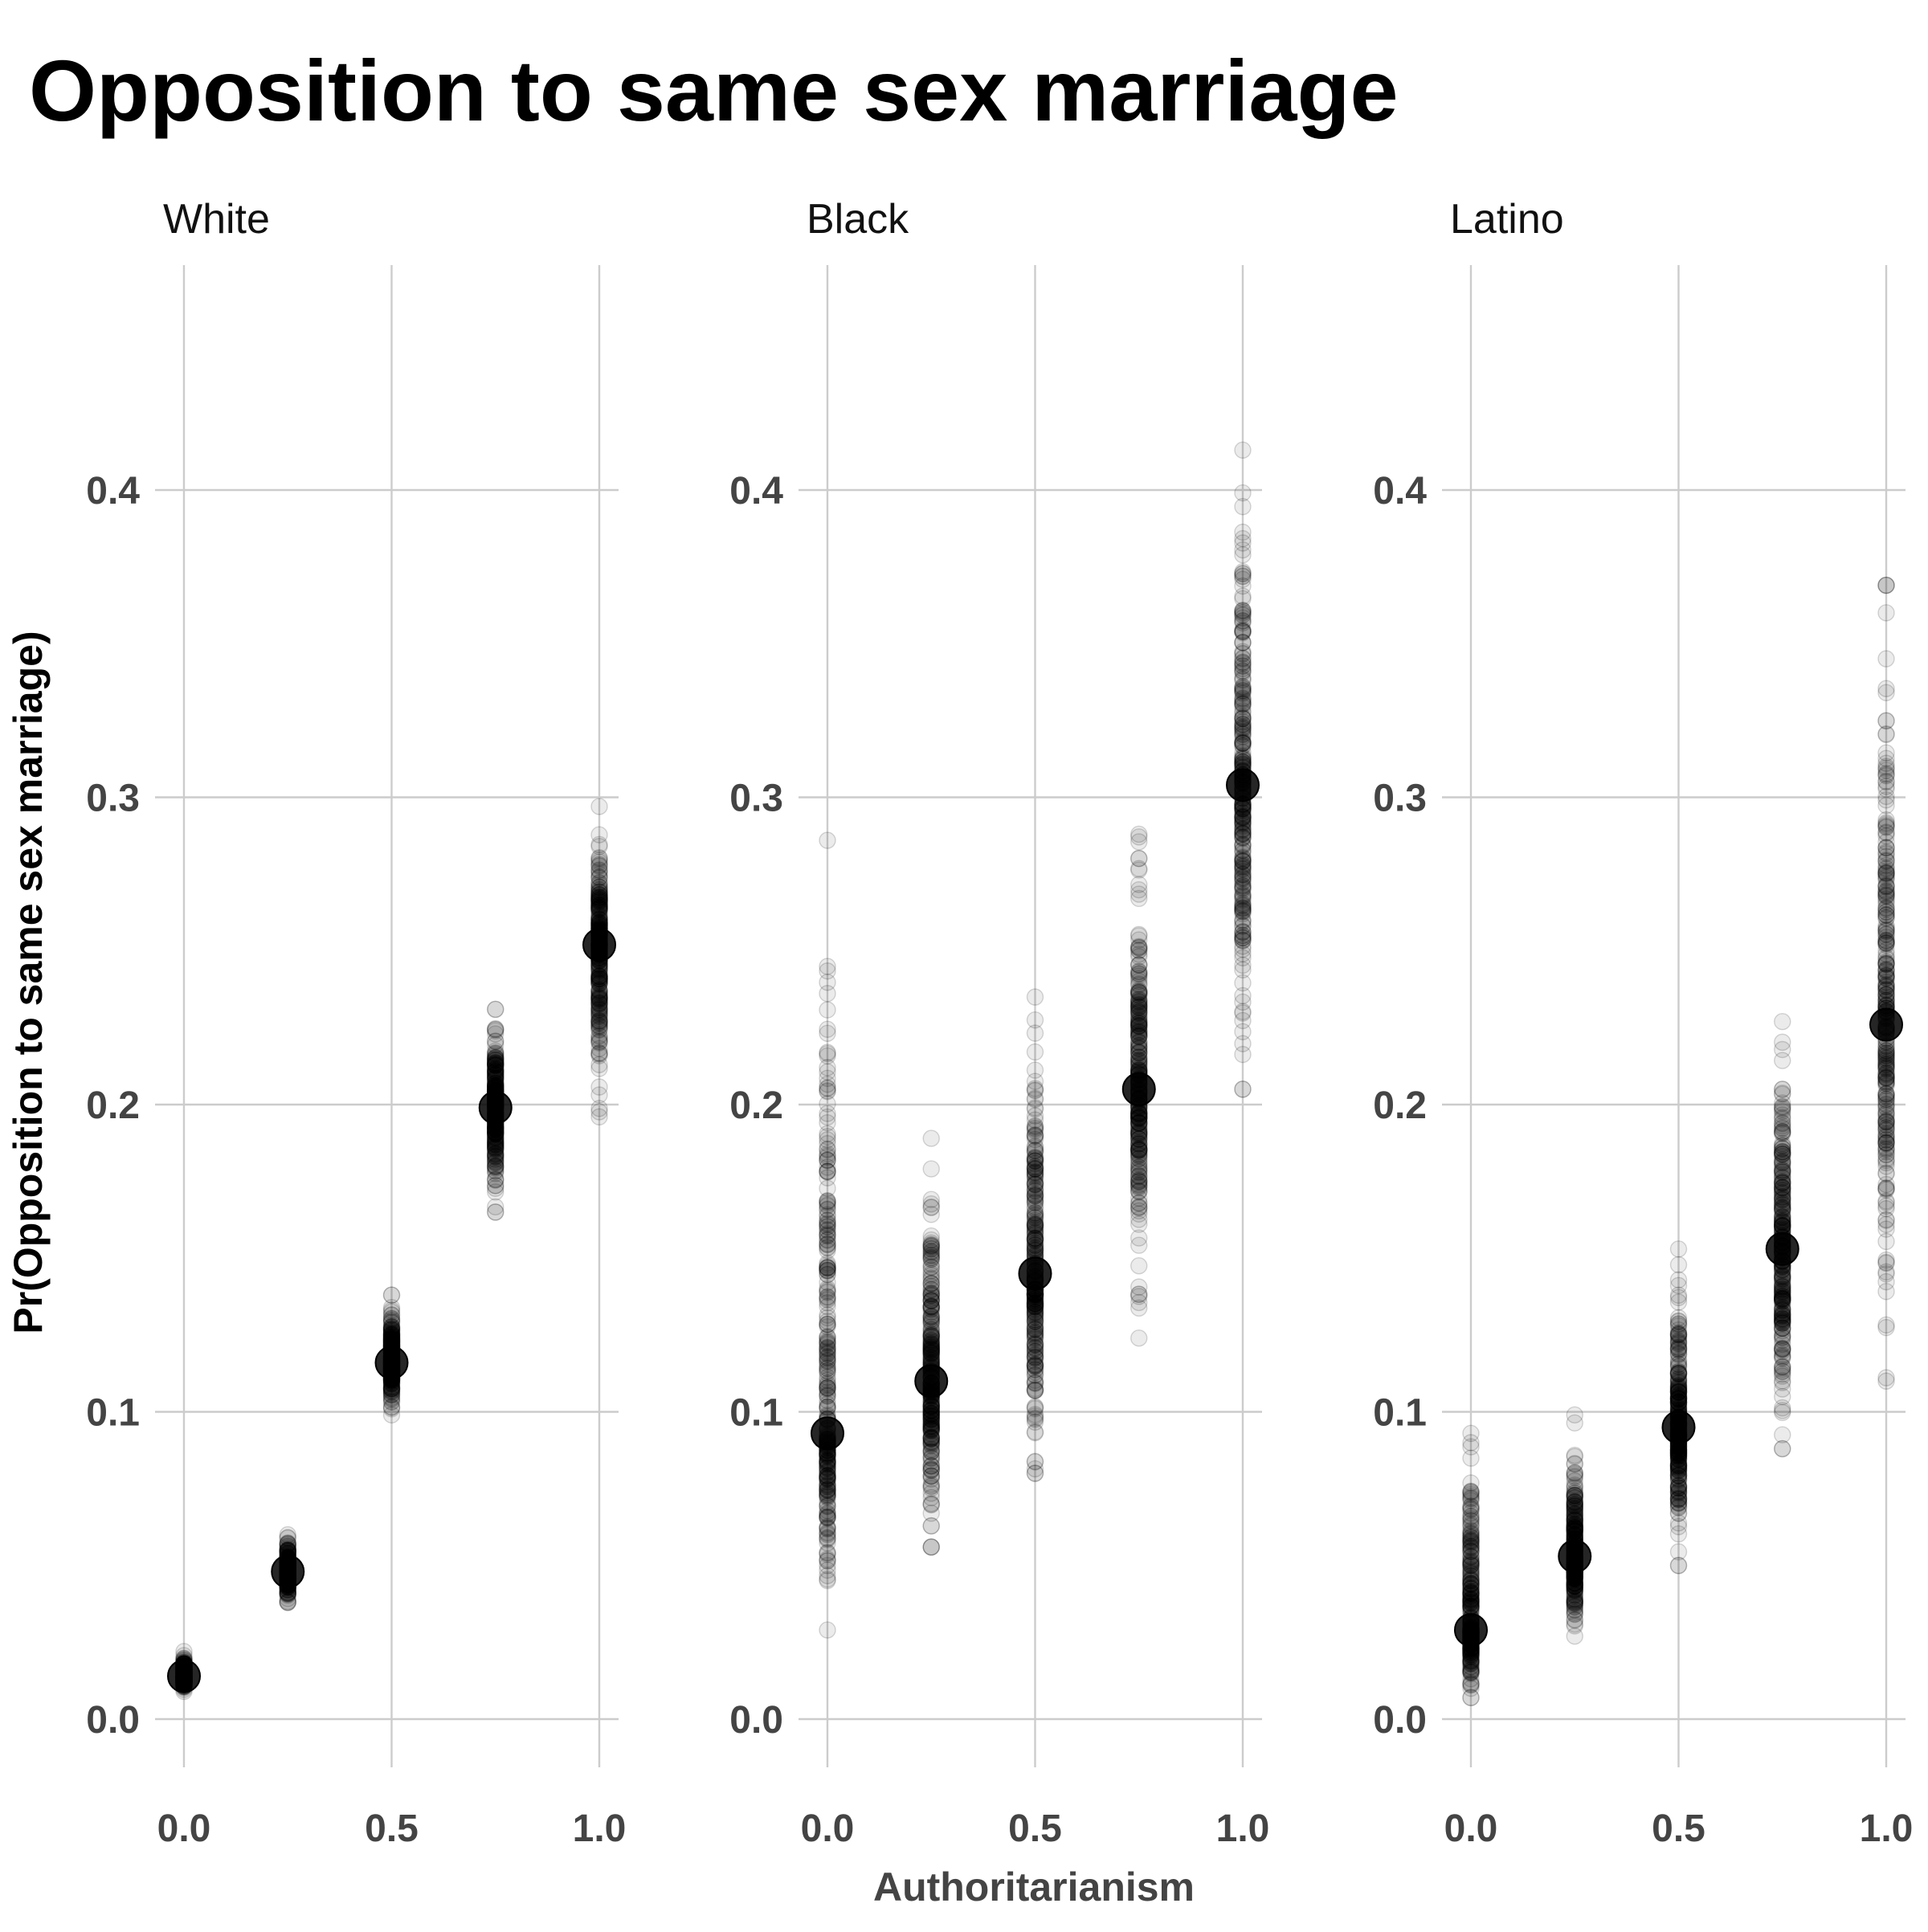 Image resolution: width=1928 pixels, height=1932 pixels. What do you see at coordinates (1400, 1413) in the screenshot?
I see `y-tick-label: 0.1` at bounding box center [1400, 1413].